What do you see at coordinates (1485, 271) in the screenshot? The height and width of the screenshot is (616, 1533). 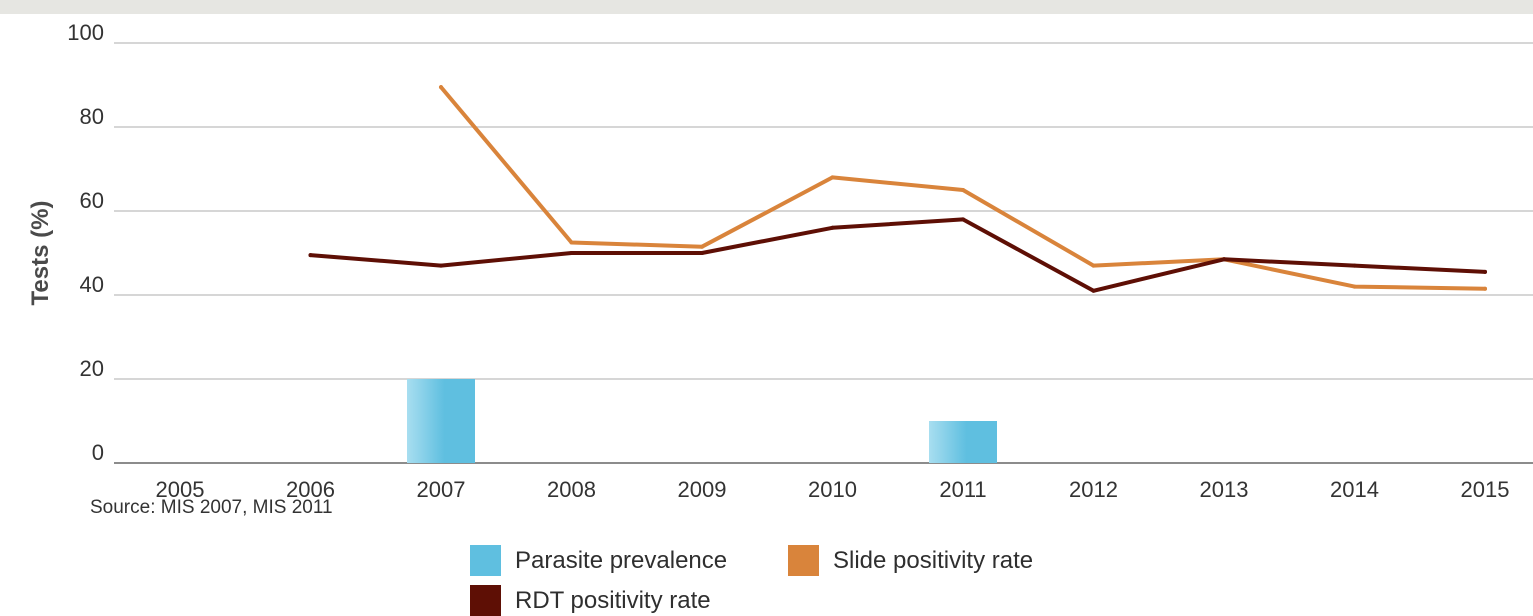 I see `point-rdt-positivity-rate-2015` at bounding box center [1485, 271].